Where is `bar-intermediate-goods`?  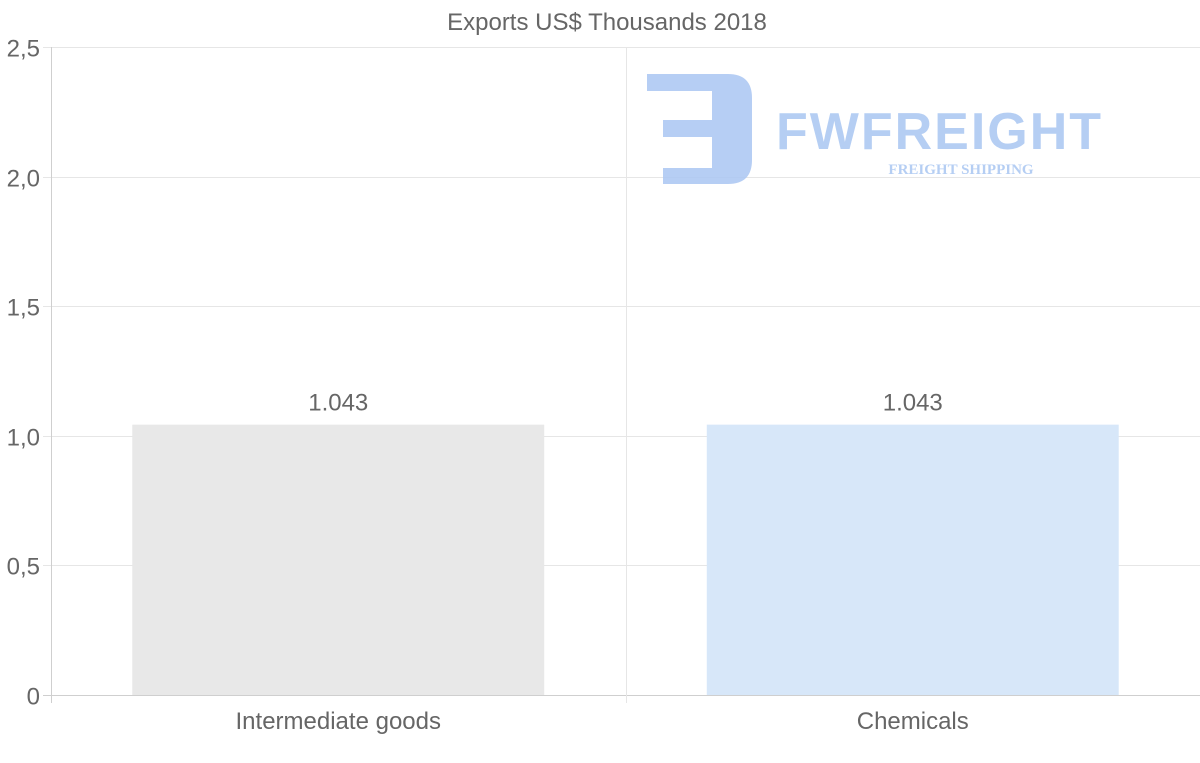 bar-intermediate-goods is located at coordinates (338, 559).